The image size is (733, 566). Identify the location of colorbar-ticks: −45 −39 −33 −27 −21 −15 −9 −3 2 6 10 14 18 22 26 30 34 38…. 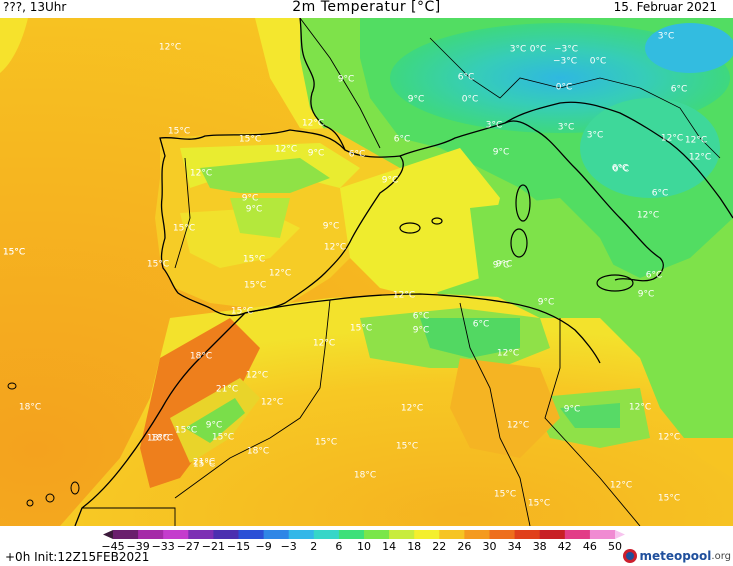
(363, 546).